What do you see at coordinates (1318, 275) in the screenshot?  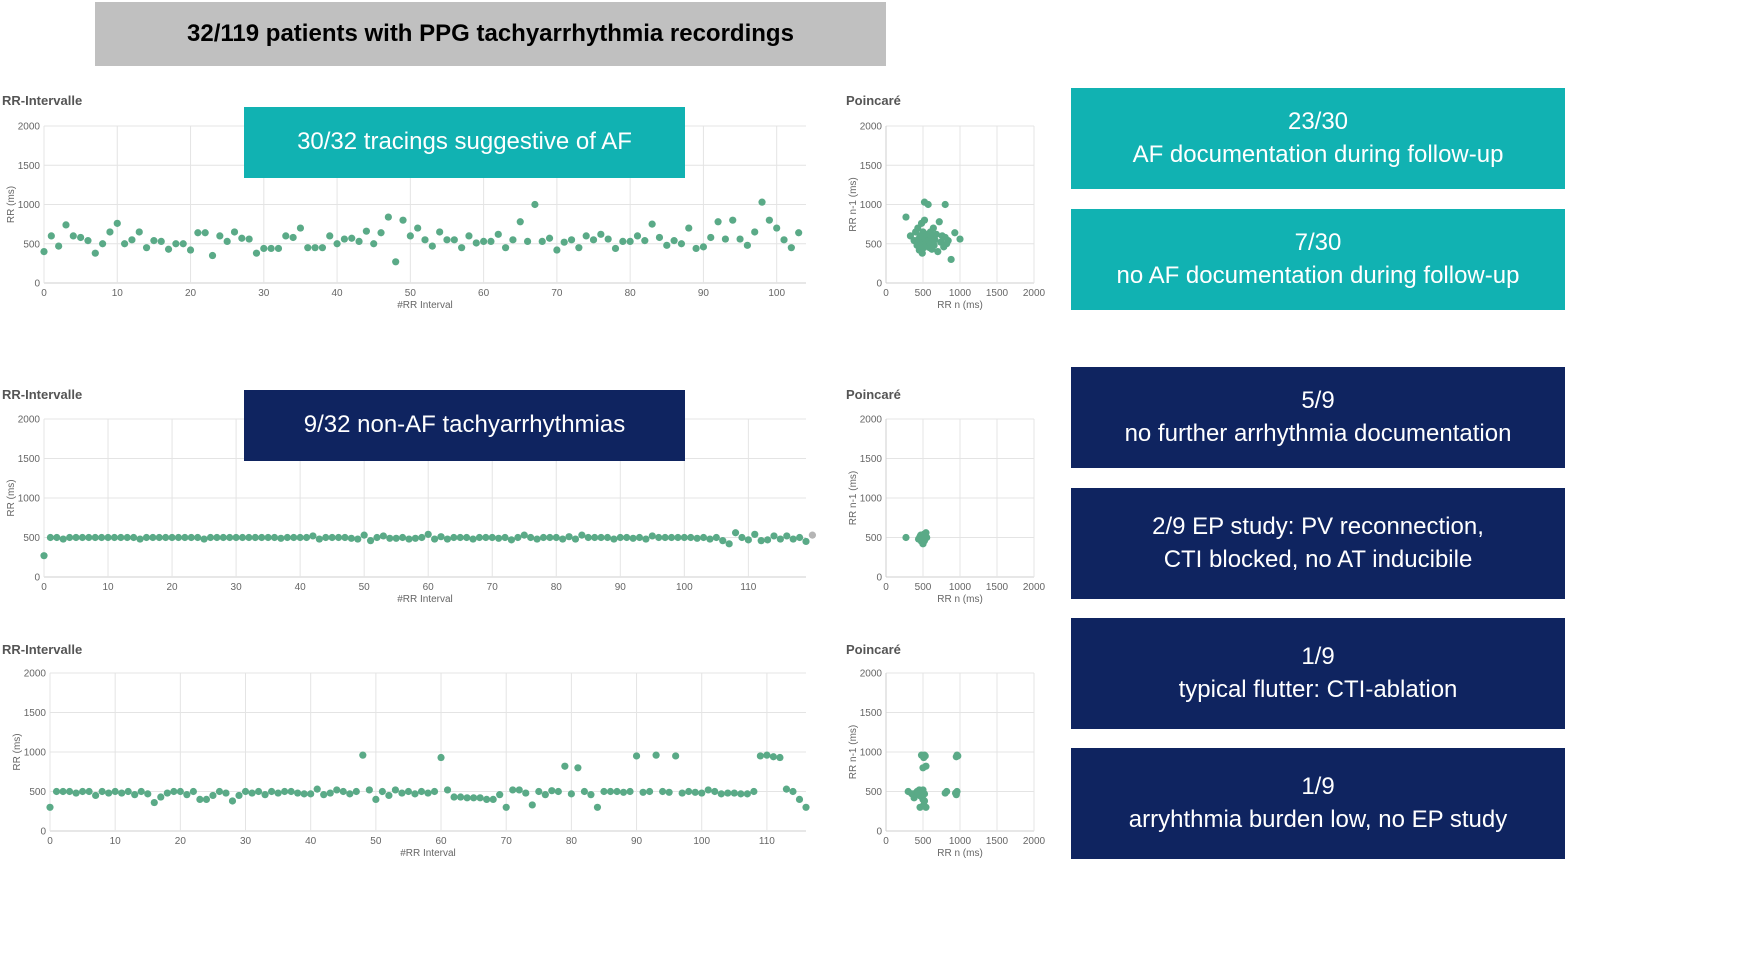 I see `result-text: no AF documentation during follow-up` at bounding box center [1318, 275].